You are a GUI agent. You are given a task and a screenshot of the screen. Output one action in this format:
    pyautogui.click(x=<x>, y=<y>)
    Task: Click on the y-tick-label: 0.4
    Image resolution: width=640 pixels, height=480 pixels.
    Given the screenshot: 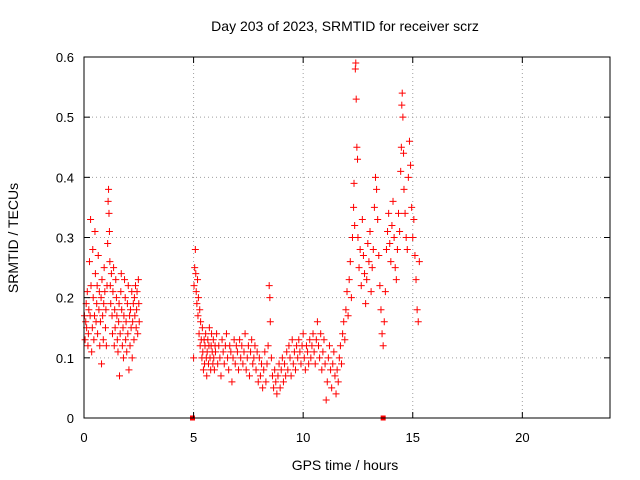 What is the action you would take?
    pyautogui.click(x=65, y=177)
    